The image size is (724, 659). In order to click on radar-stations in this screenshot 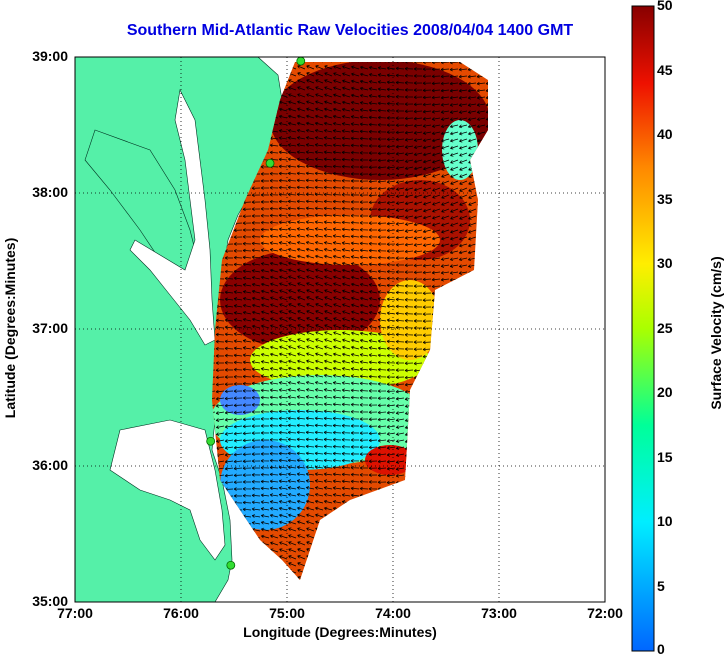, I will do `click(256, 313)`.